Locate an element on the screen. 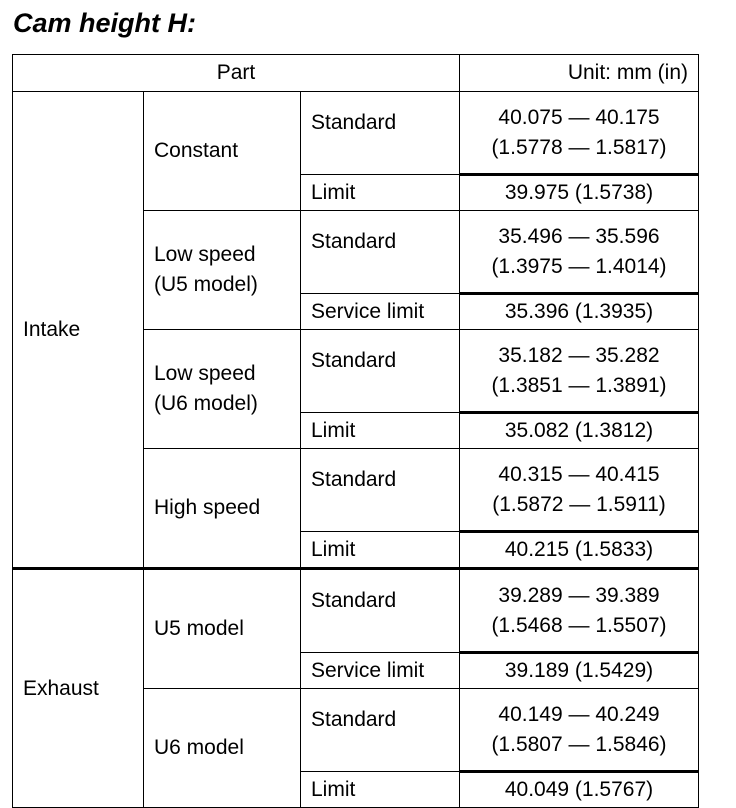 Image resolution: width=736 pixels, height=808 pixels. subgroup-name: U6 model is located at coordinates (222, 748).